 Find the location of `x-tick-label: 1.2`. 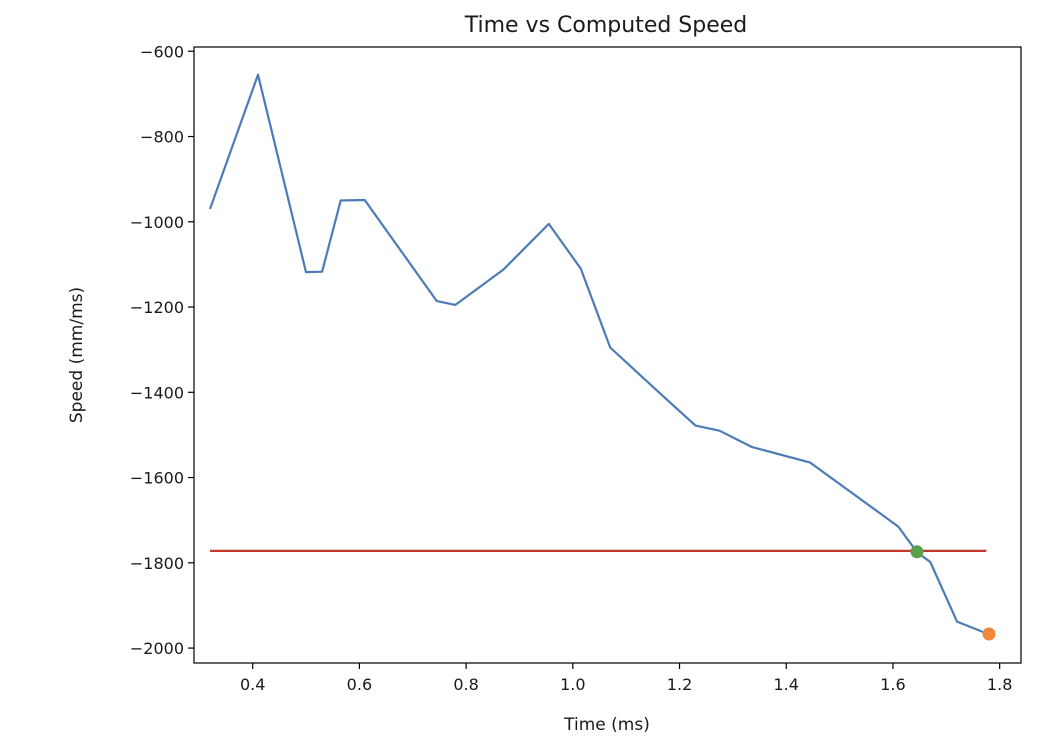

x-tick-label: 1.2 is located at coordinates (679, 684).